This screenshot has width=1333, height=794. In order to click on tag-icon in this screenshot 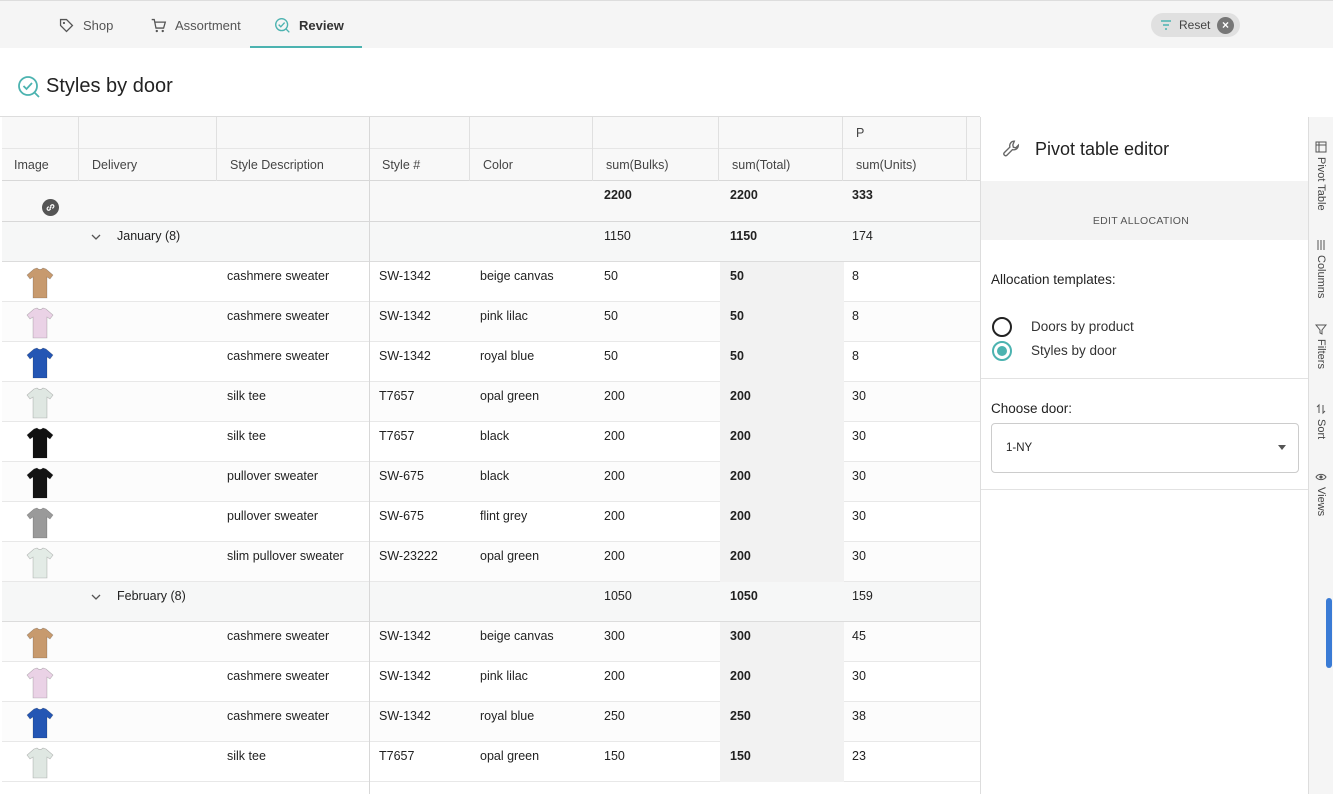, I will do `click(66, 25)`.